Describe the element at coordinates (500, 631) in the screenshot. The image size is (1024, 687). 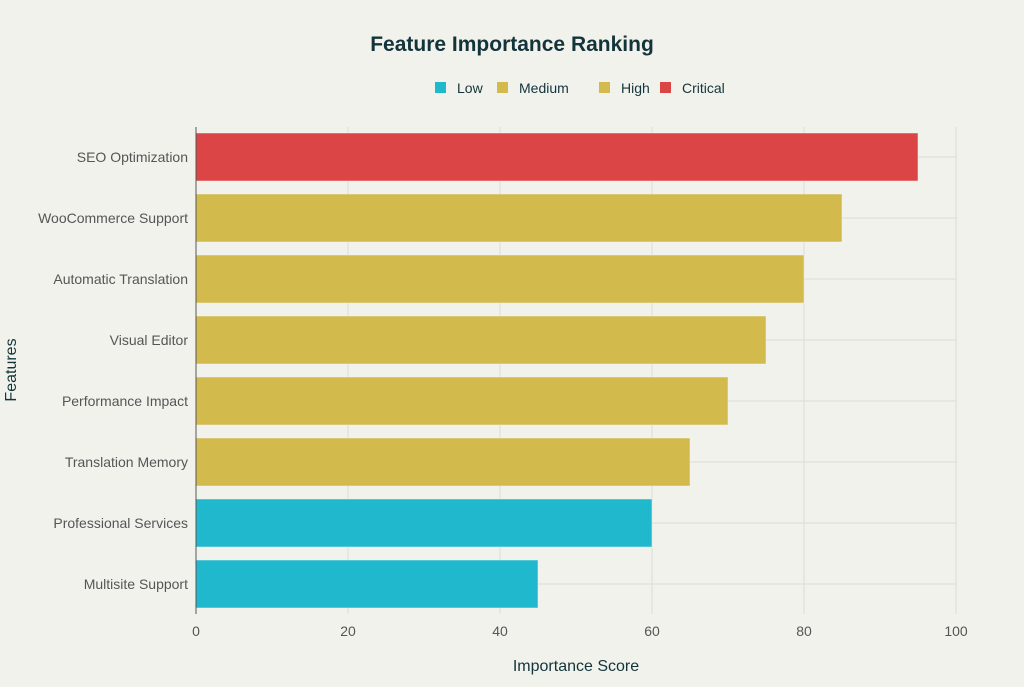
I see `x-tick-label: 40` at that location.